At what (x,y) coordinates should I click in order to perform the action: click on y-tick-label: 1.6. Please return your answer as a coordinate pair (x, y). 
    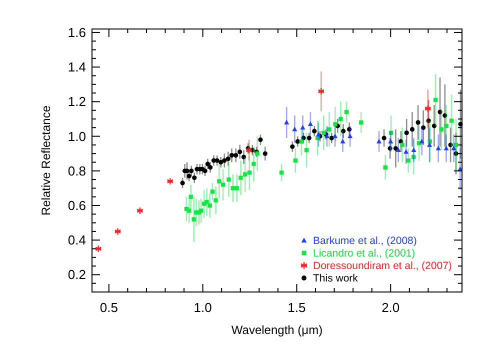
    Looking at the image, I should click on (77, 32).